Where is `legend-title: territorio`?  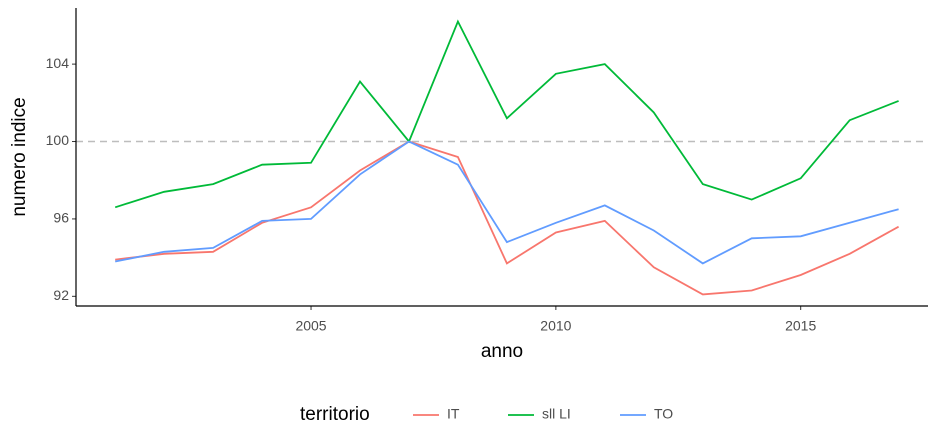 legend-title: territorio is located at coordinates (335, 414).